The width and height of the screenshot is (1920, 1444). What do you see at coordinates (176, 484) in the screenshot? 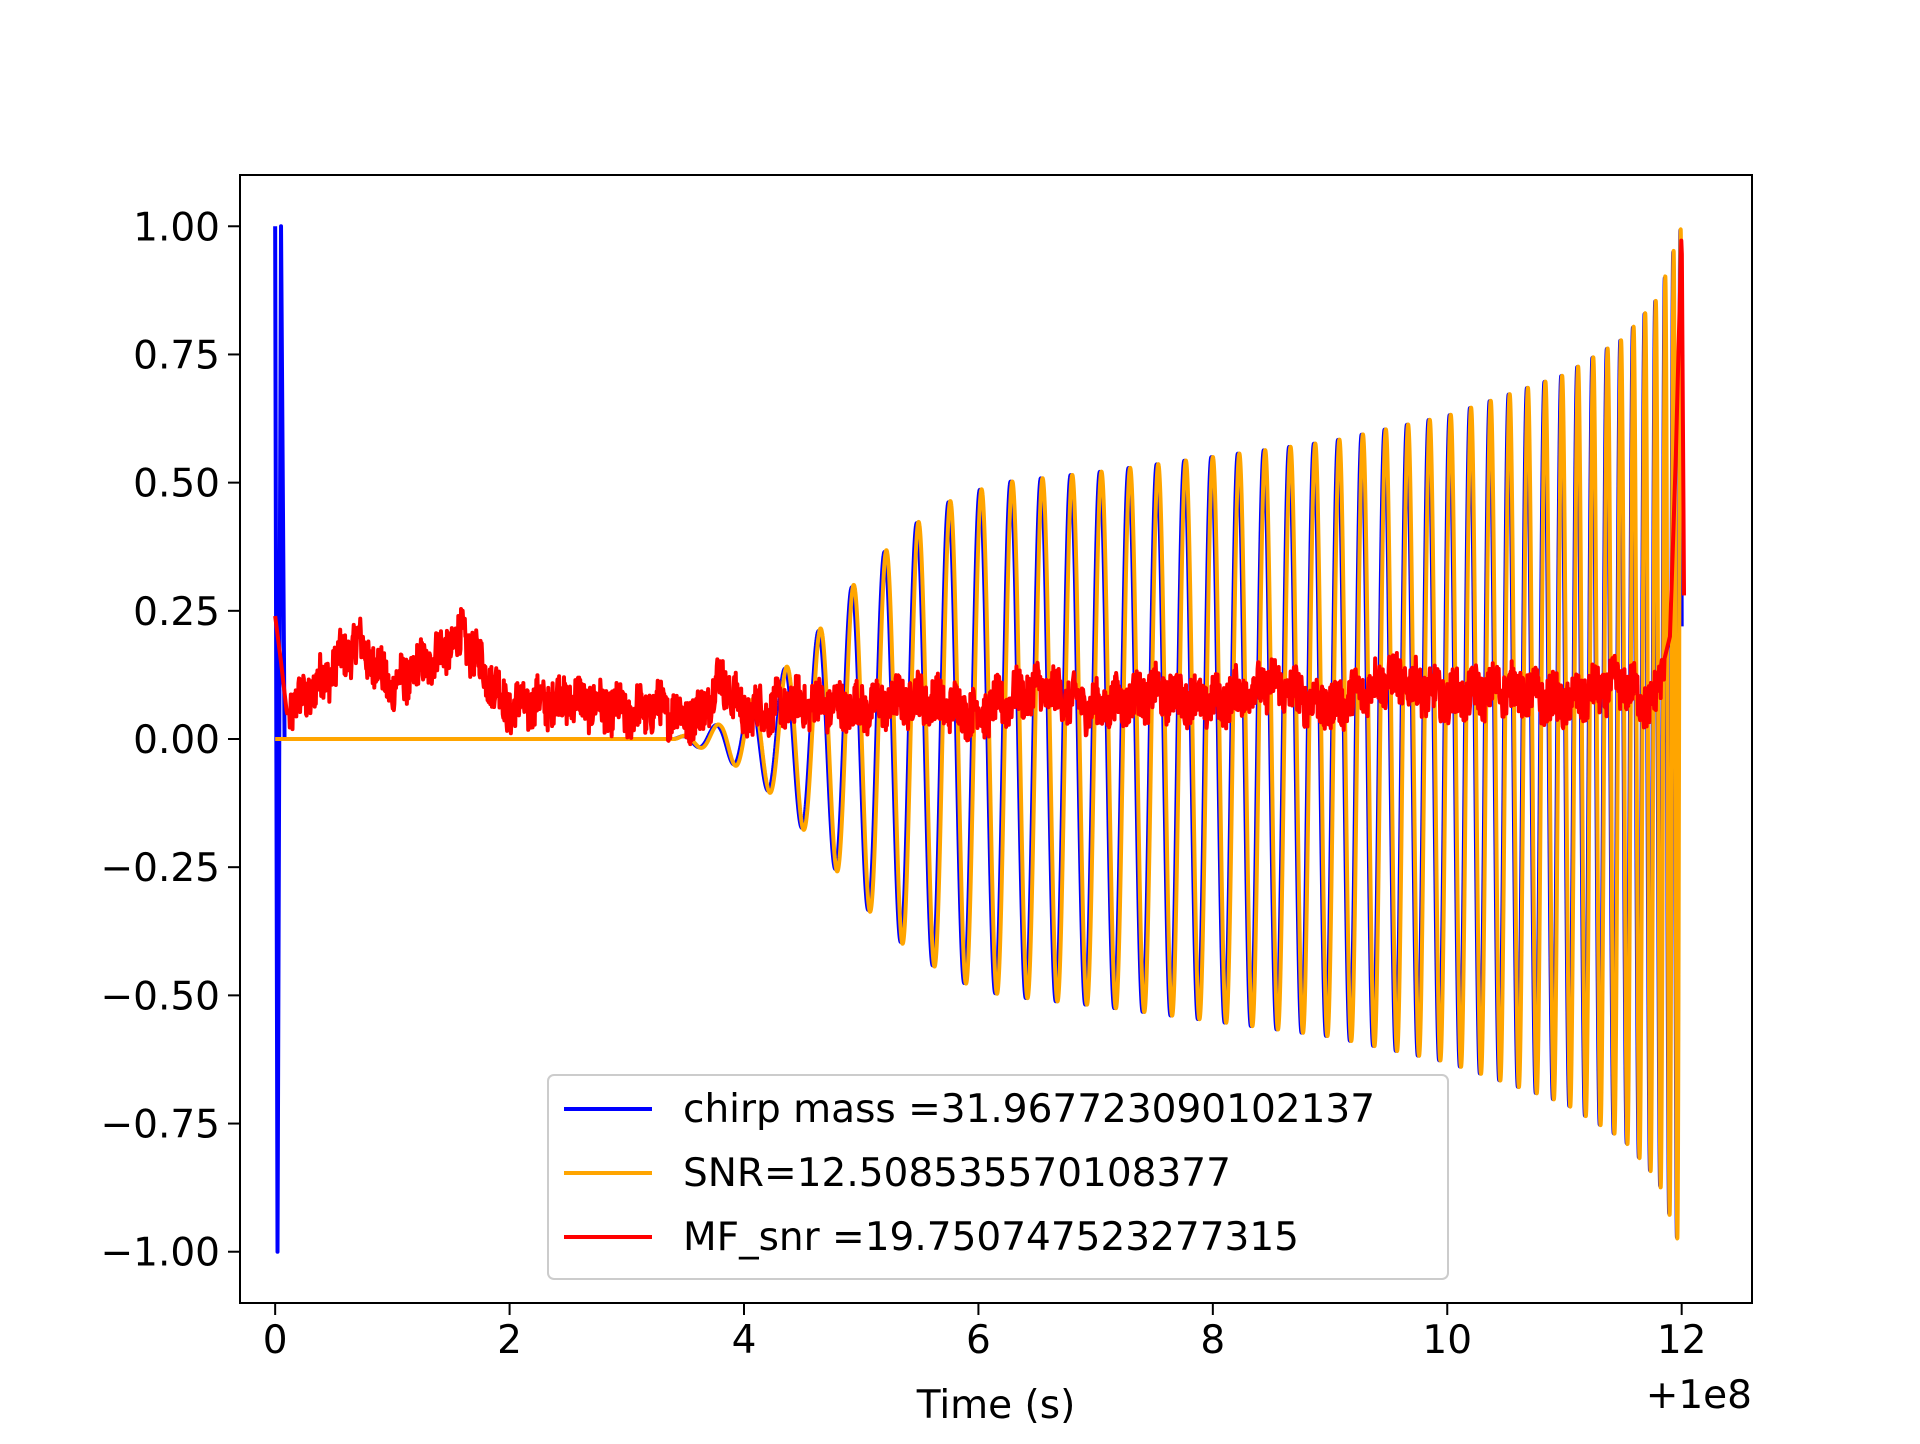
I see `y-tick-label: 0.50` at bounding box center [176, 484].